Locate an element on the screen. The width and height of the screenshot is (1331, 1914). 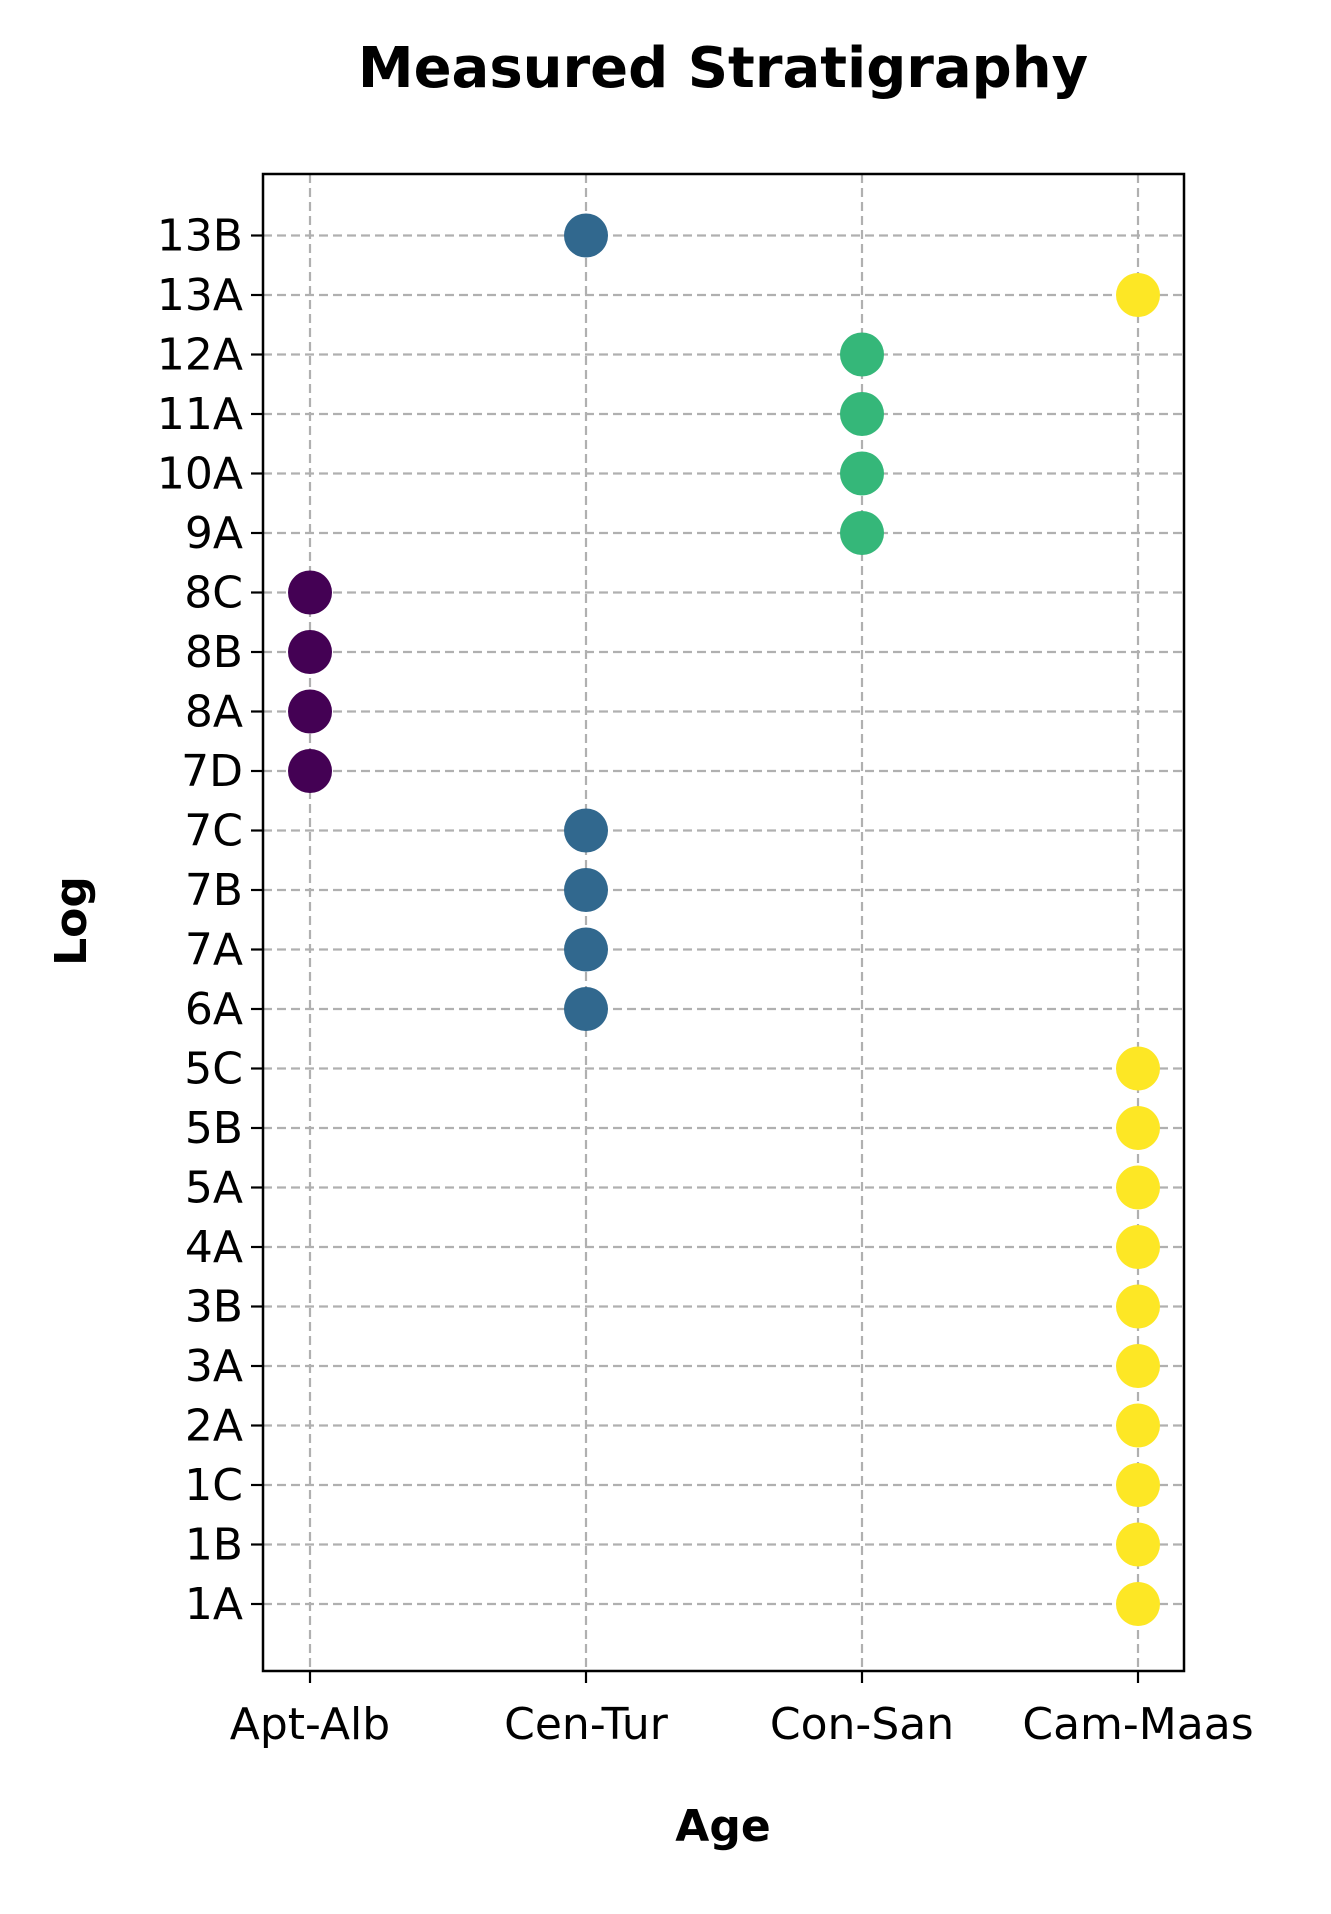
y-tick-label: 8A is located at coordinates (214, 712).